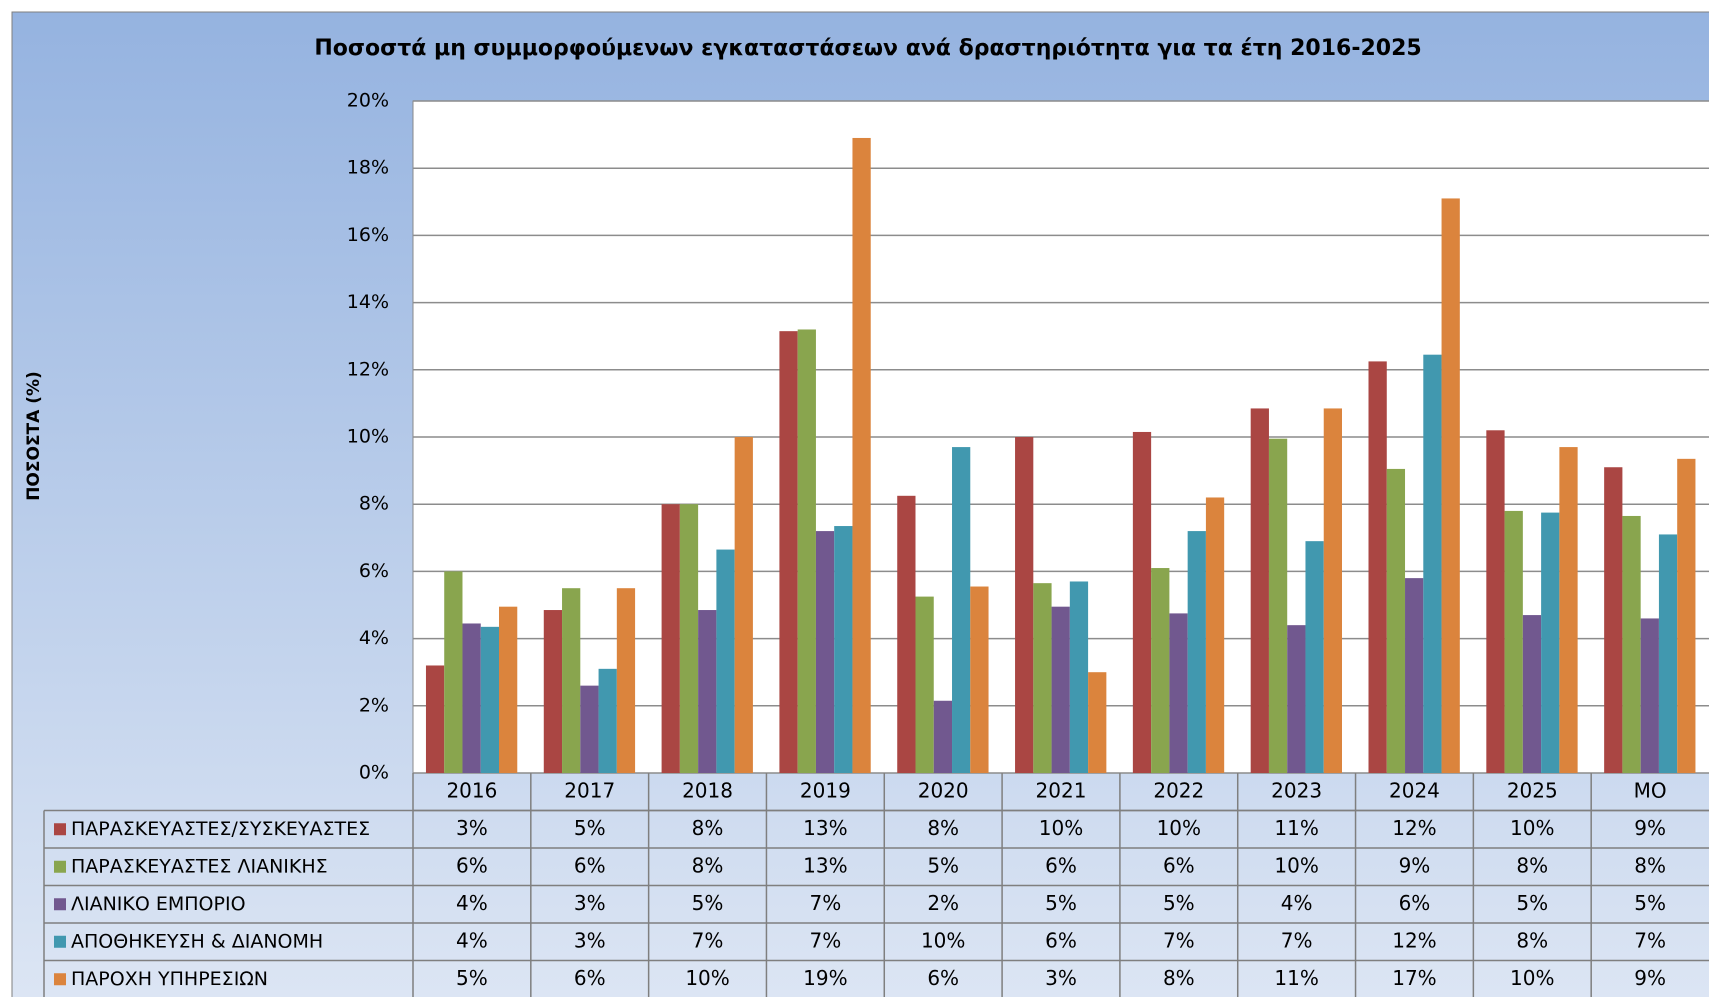  I want to click on x-tick-label: 2017, so click(589, 790).